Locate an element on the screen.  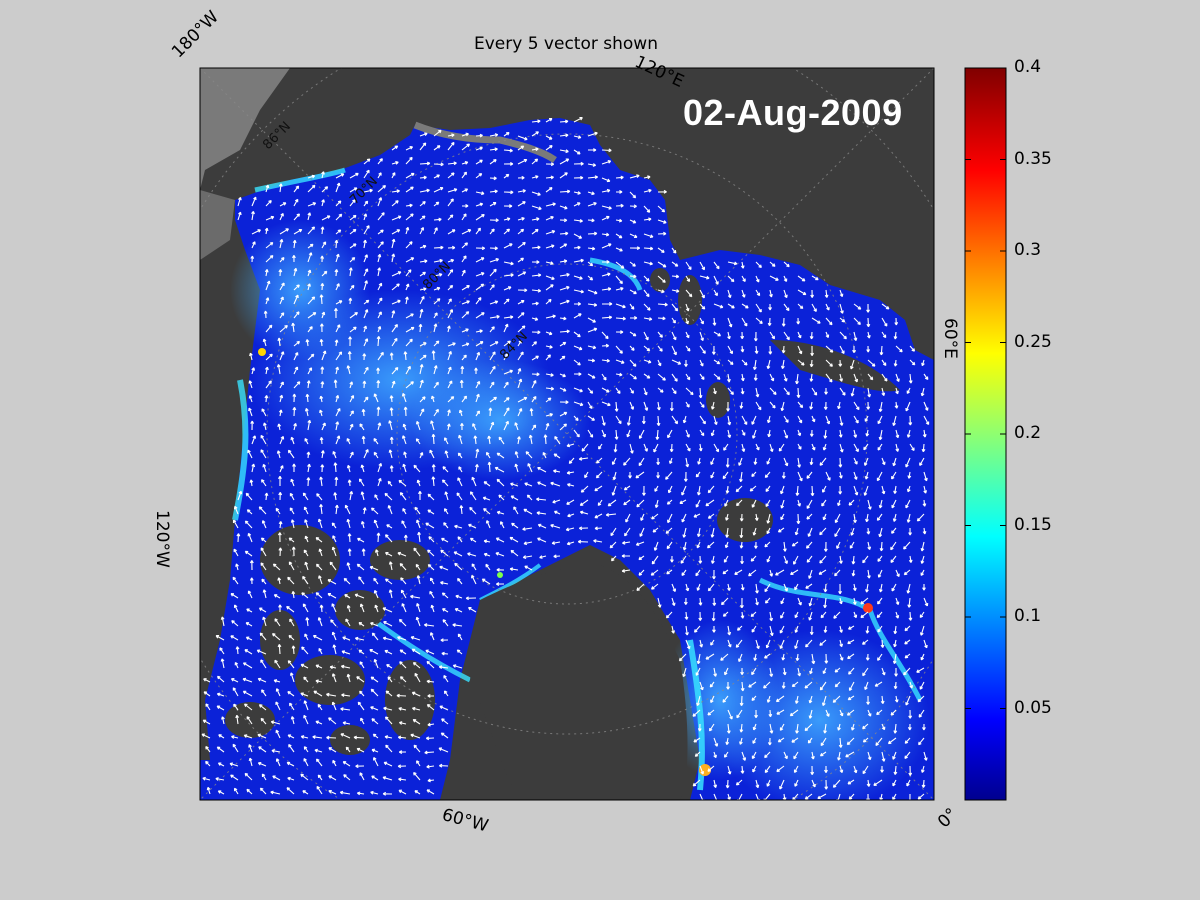
lon-label-60e: 60°E is located at coordinates (950, 338).